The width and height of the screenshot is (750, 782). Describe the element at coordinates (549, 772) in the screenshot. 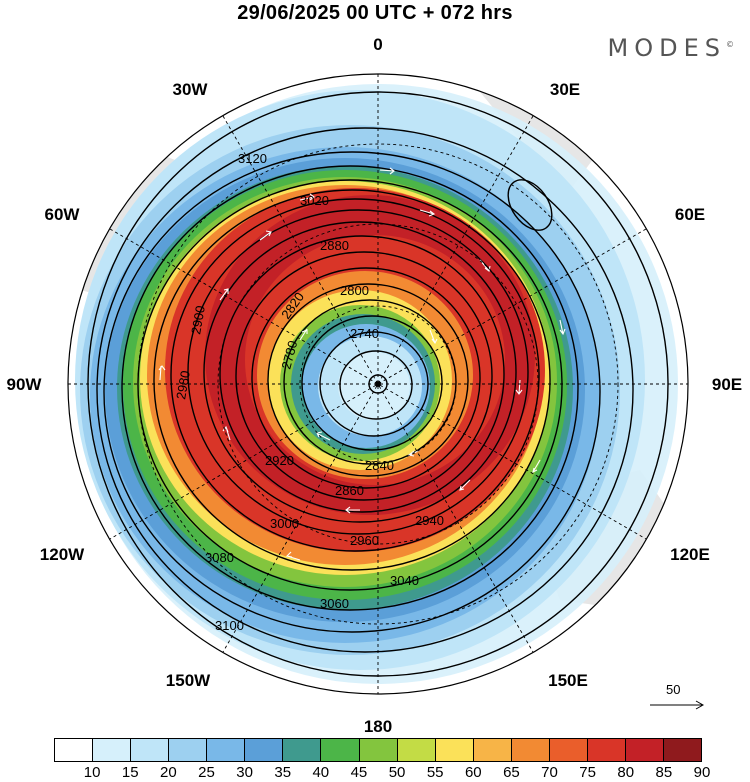

I see `colorbar-tick-label: 70` at that location.